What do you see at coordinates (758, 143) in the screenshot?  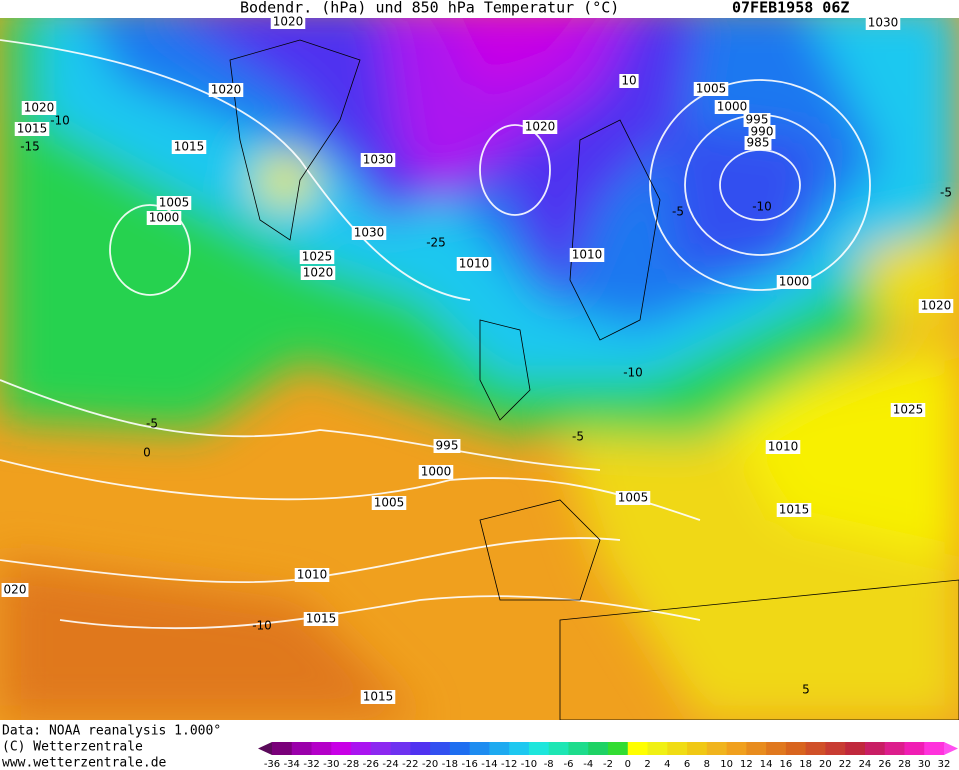 I see `isobar-label: 985` at bounding box center [758, 143].